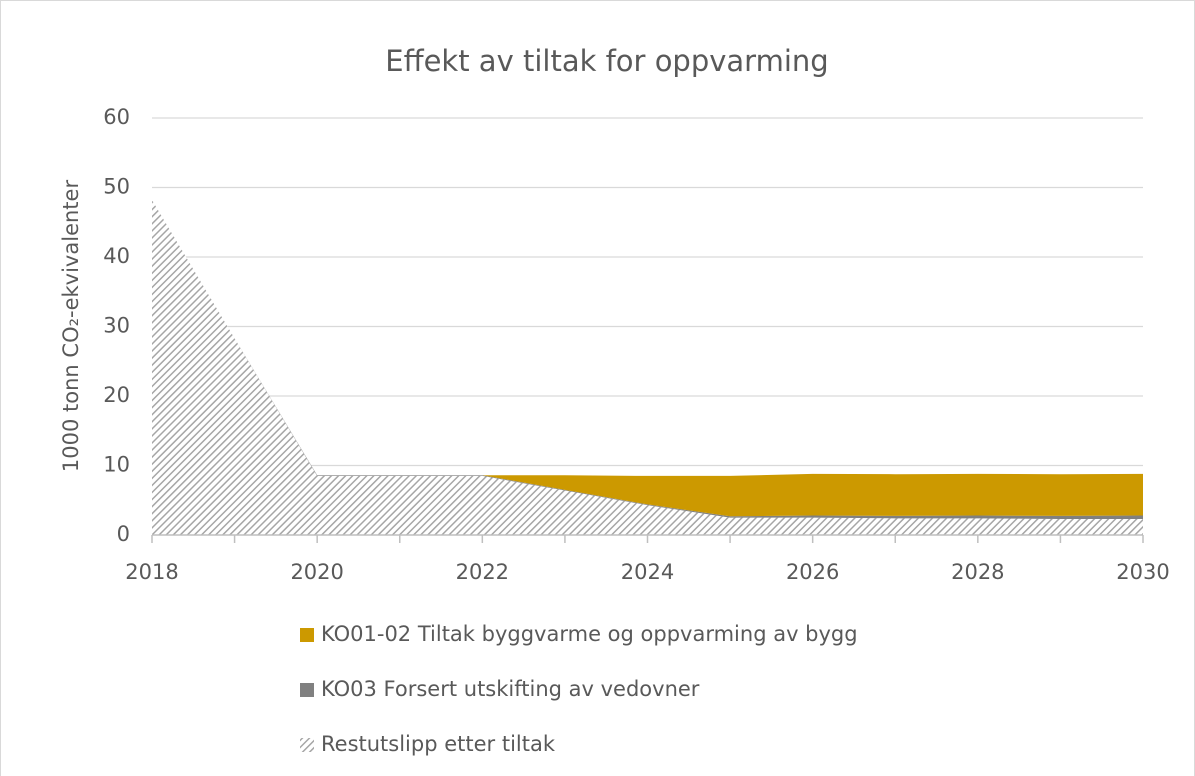 The height and width of the screenshot is (776, 1195). Describe the element at coordinates (316, 572) in the screenshot. I see `x-tick-label: 2020` at that location.